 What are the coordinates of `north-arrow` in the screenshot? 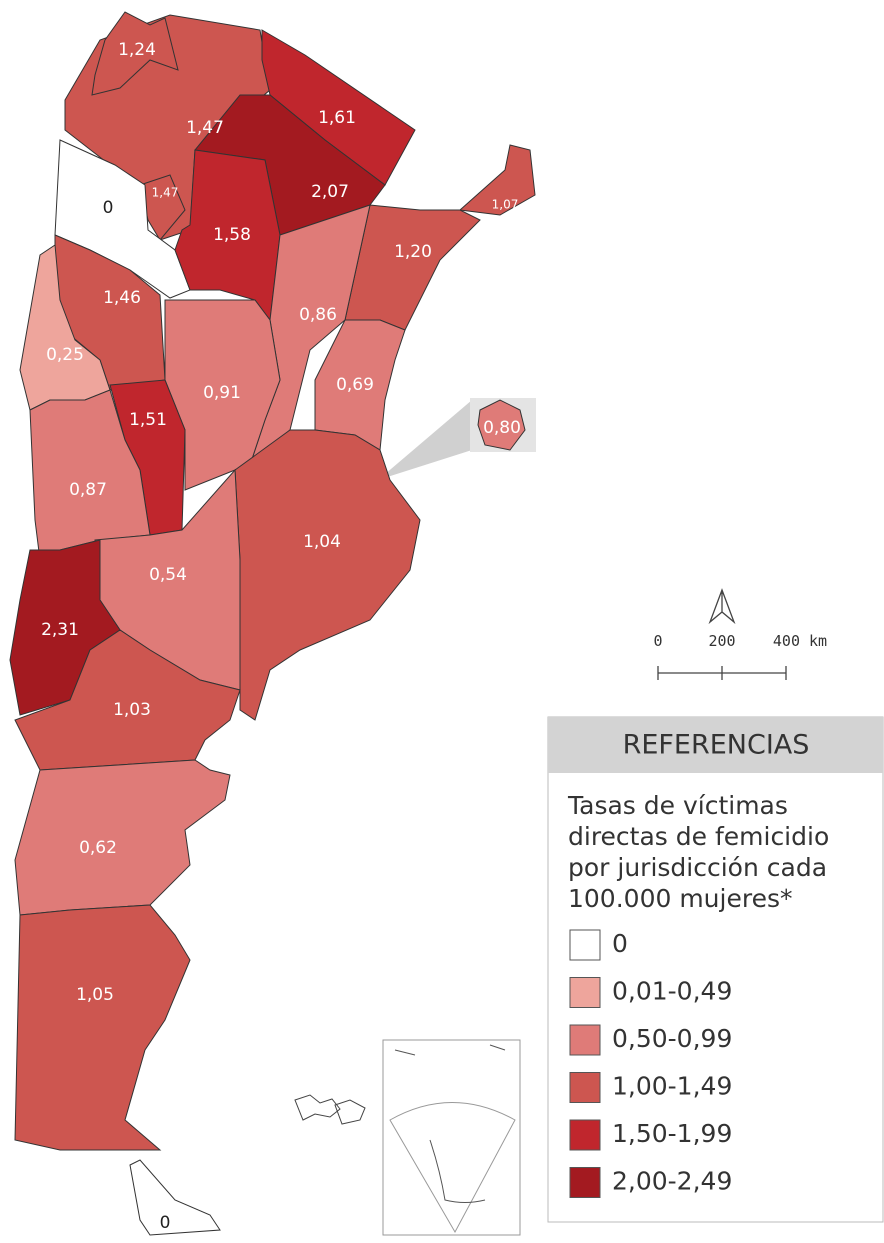 It's located at (722, 606).